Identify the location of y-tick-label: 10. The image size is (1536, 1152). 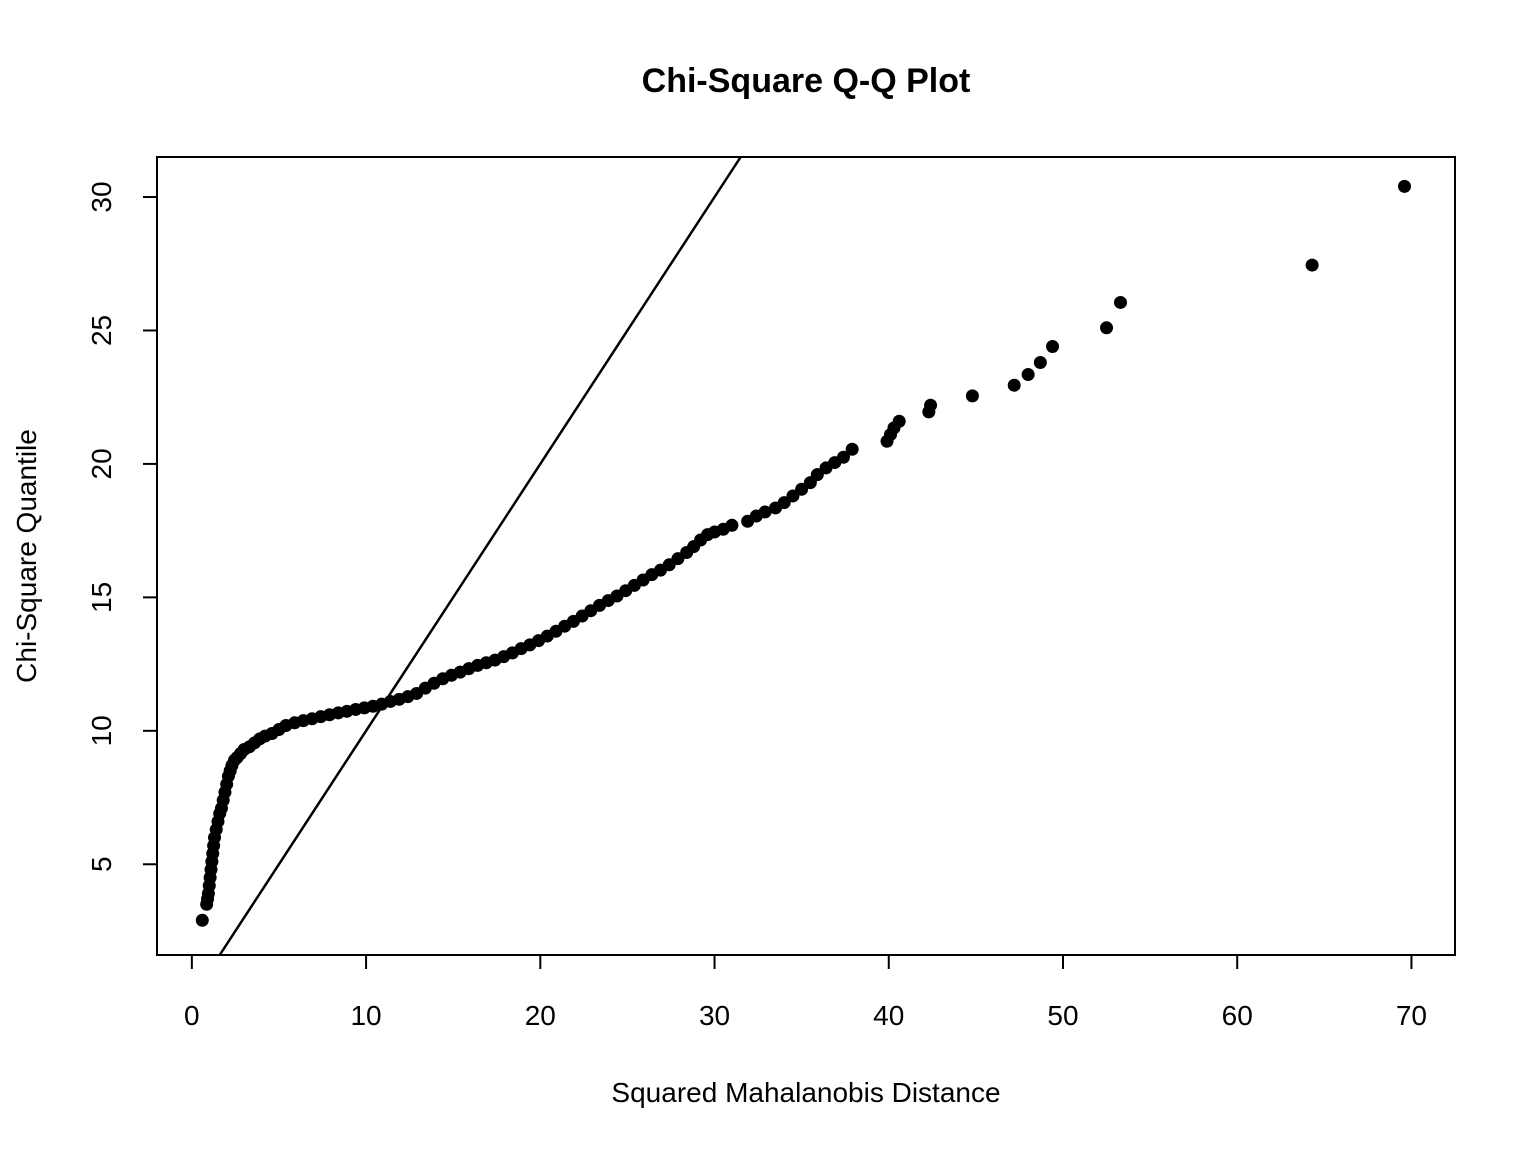
(101, 730).